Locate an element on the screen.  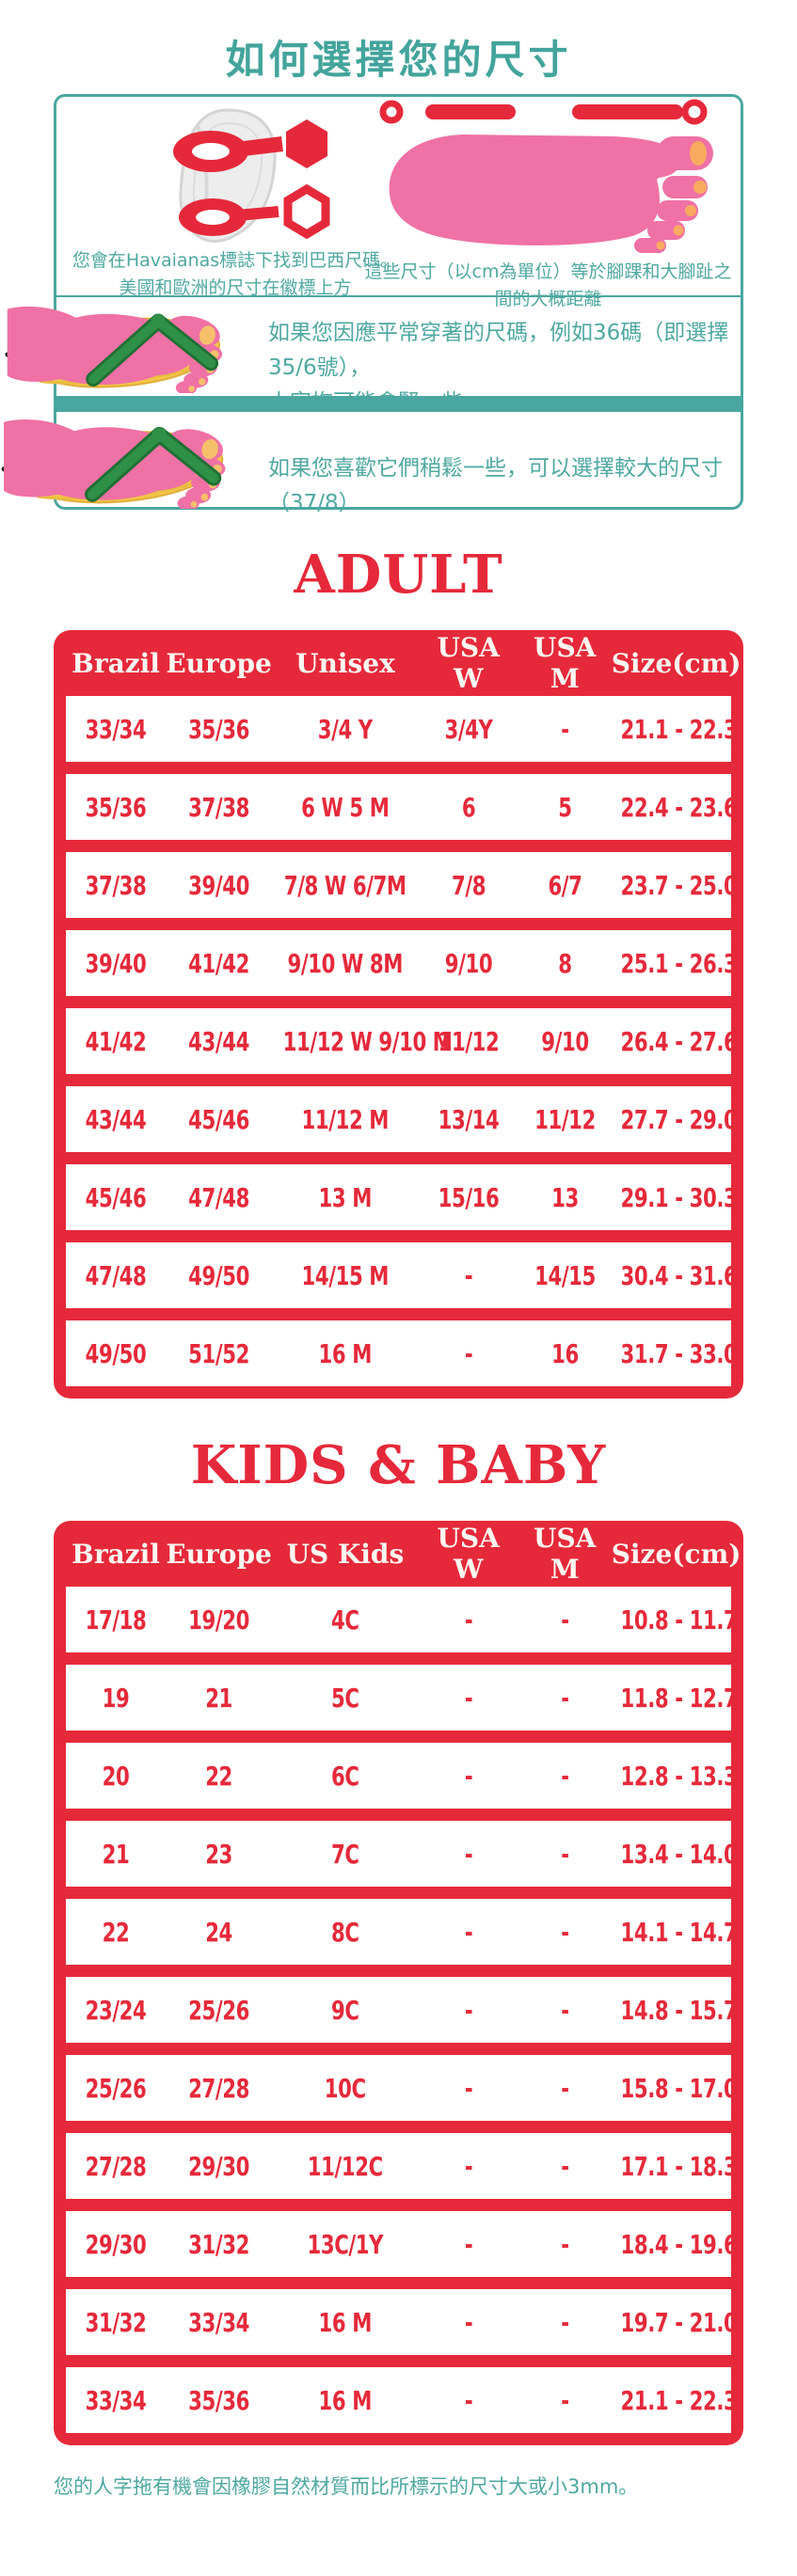
cell-usa-w: 9/10 is located at coordinates (468, 963).